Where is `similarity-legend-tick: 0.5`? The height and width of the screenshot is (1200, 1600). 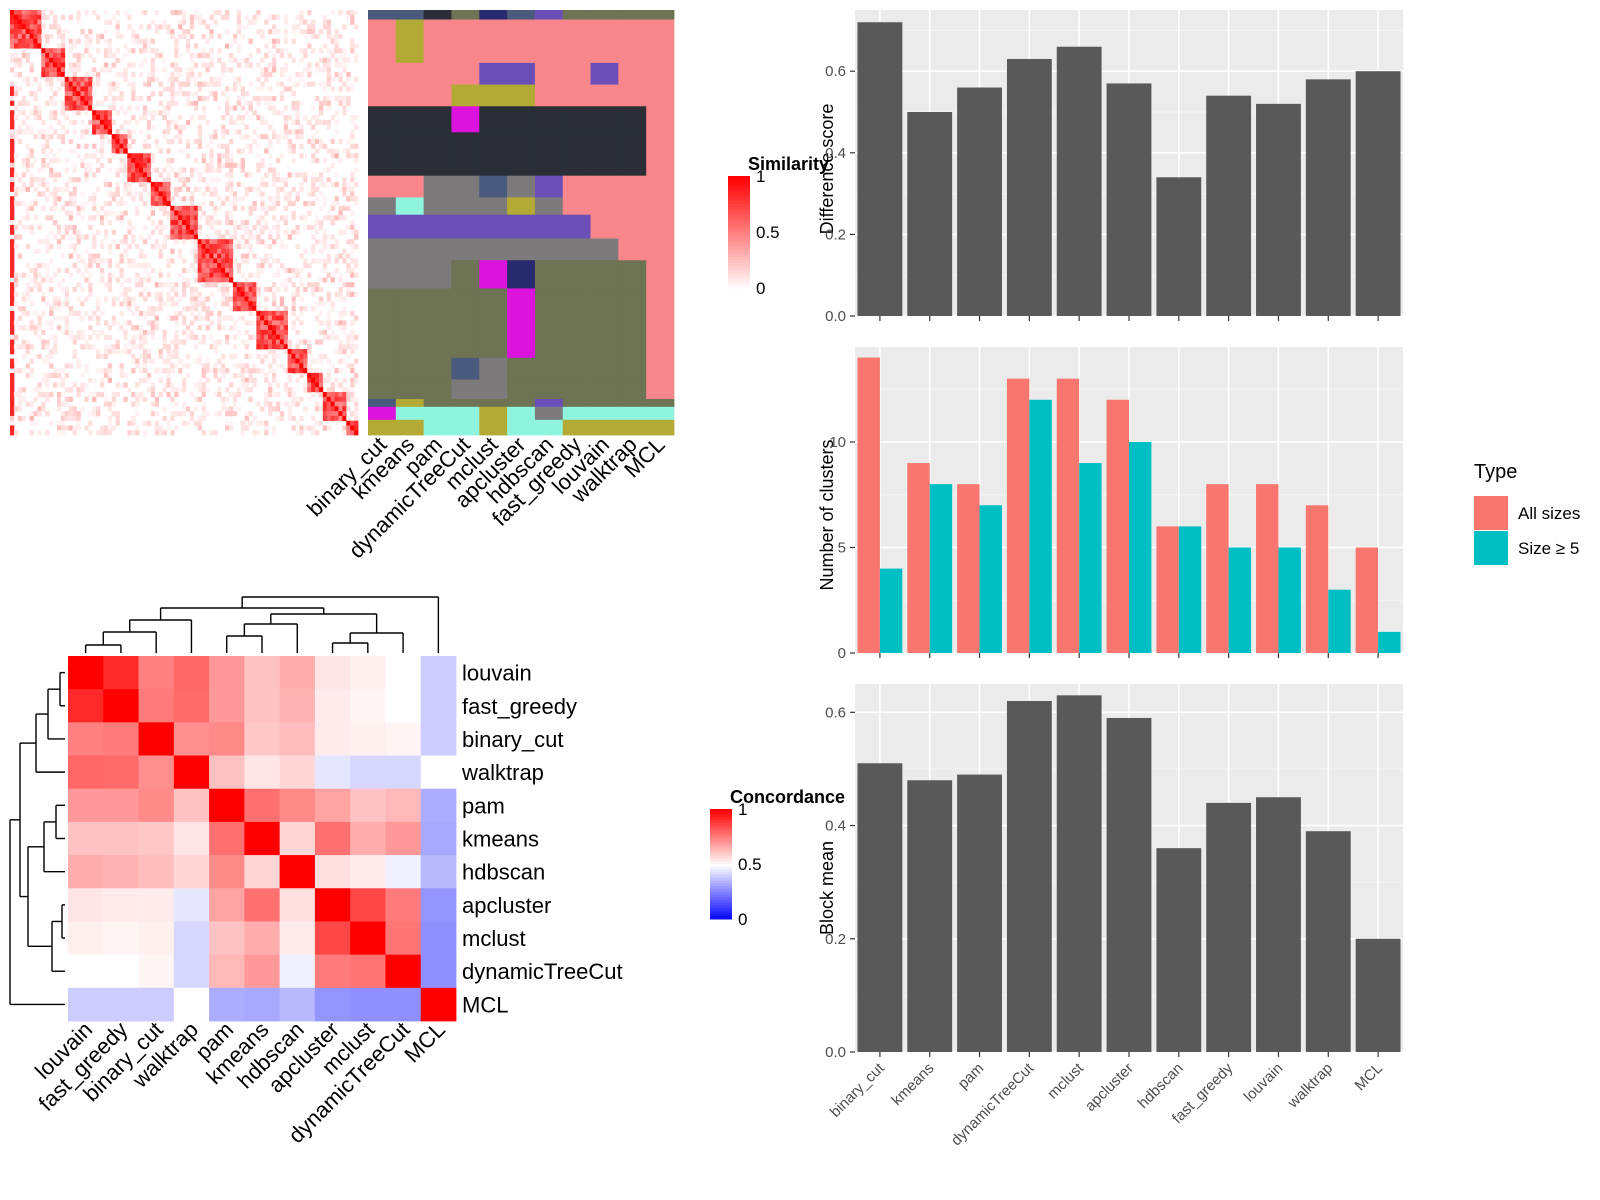 similarity-legend-tick: 0.5 is located at coordinates (768, 232).